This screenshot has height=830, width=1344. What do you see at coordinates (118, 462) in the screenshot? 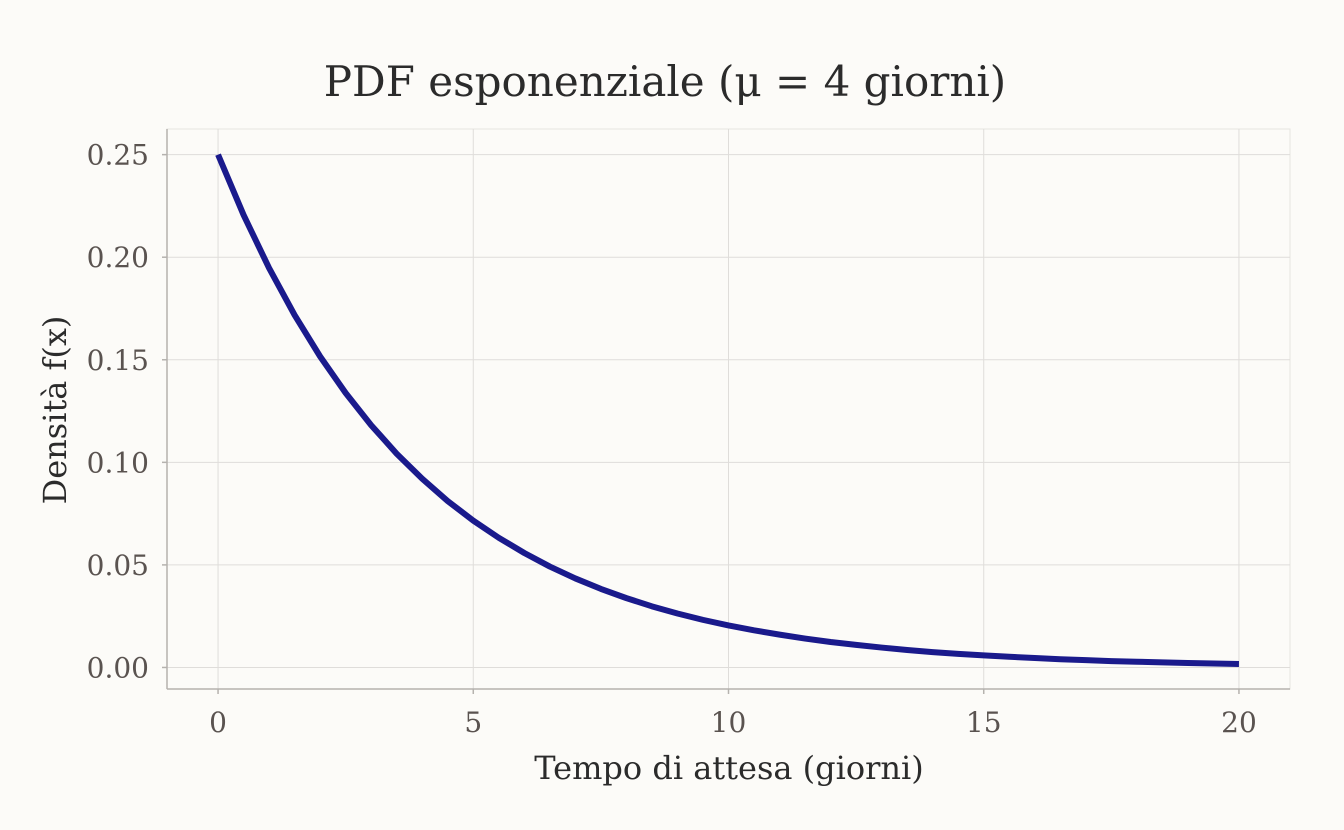
I see `y-tick-label: 0.10` at bounding box center [118, 462].